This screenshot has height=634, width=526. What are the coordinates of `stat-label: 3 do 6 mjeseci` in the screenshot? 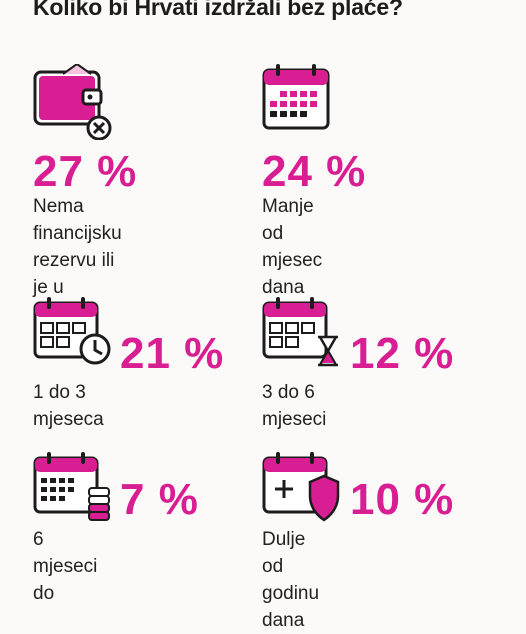 It's located at (294, 406).